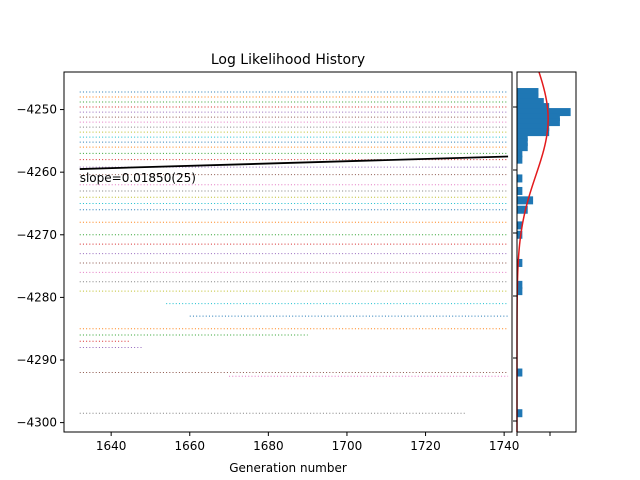 This screenshot has height=480, width=640. Describe the element at coordinates (504, 446) in the screenshot. I see `x-tick-label: 1740` at that location.